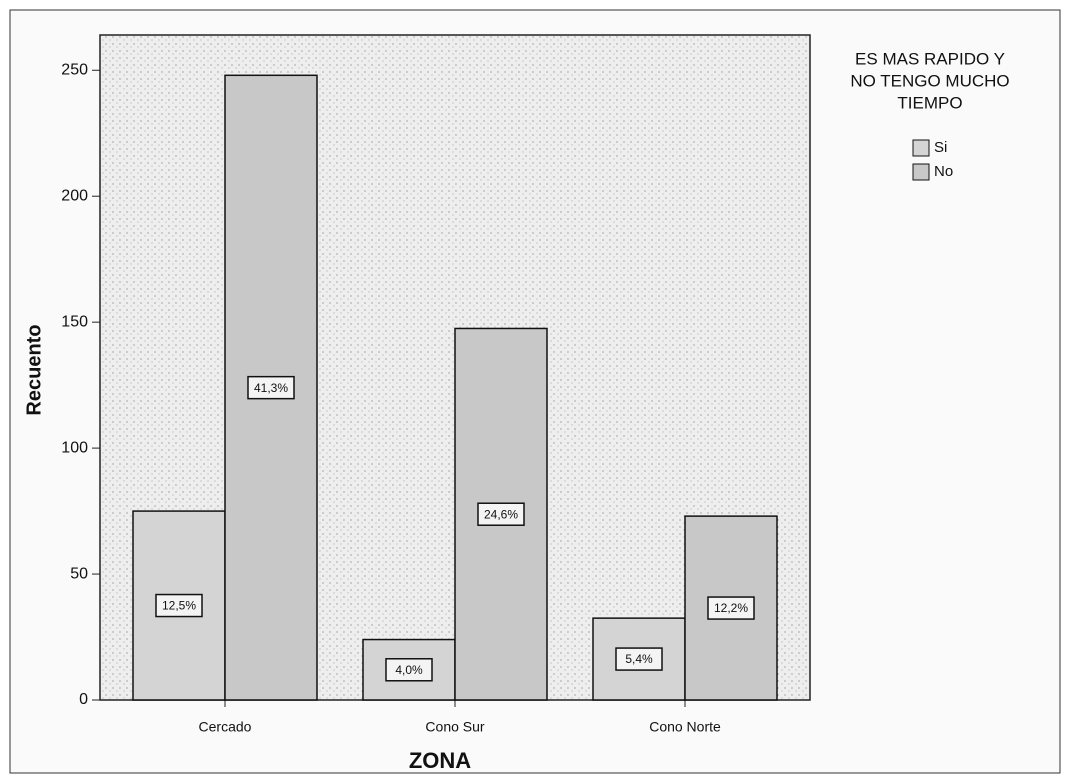  Describe the element at coordinates (685, 727) in the screenshot. I see `x-tick-label: Cono Norte` at that location.